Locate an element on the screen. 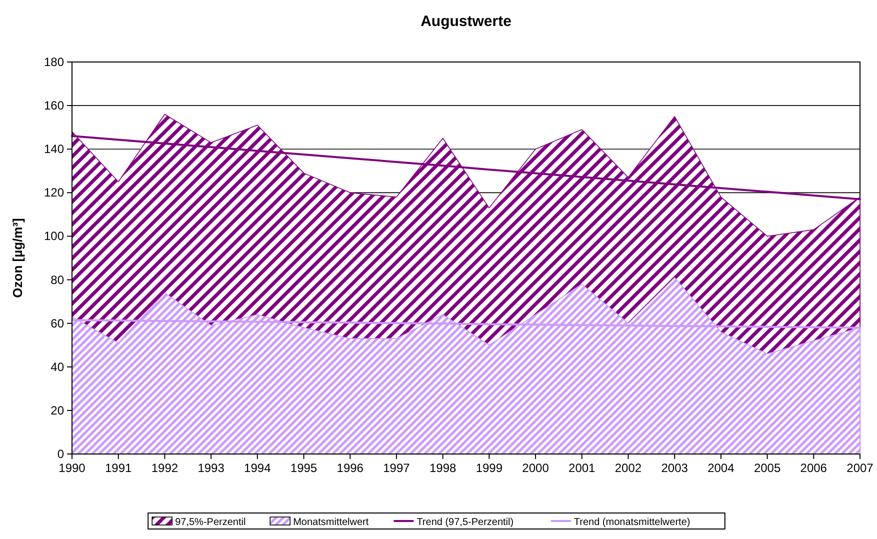 Image resolution: width=877 pixels, height=539 pixels. x-tick-label: 2001 is located at coordinates (582, 468).